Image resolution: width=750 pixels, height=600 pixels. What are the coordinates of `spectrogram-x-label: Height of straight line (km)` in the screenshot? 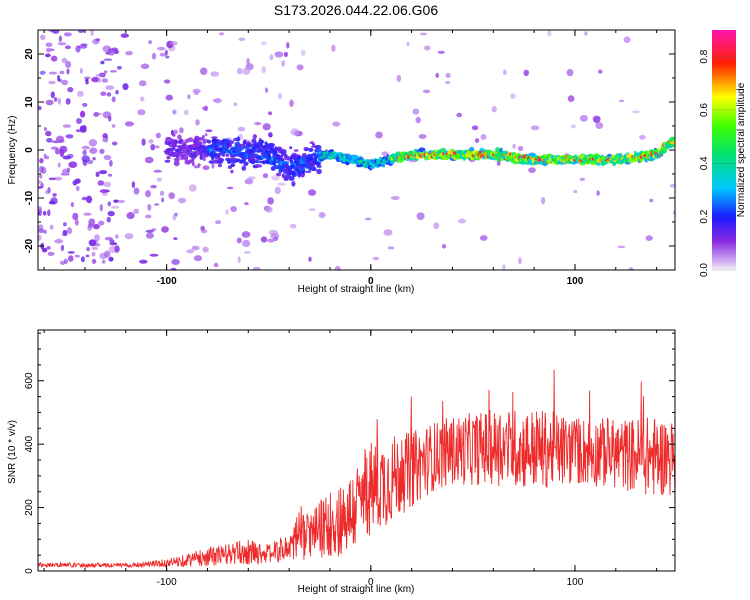 It's located at (356, 289).